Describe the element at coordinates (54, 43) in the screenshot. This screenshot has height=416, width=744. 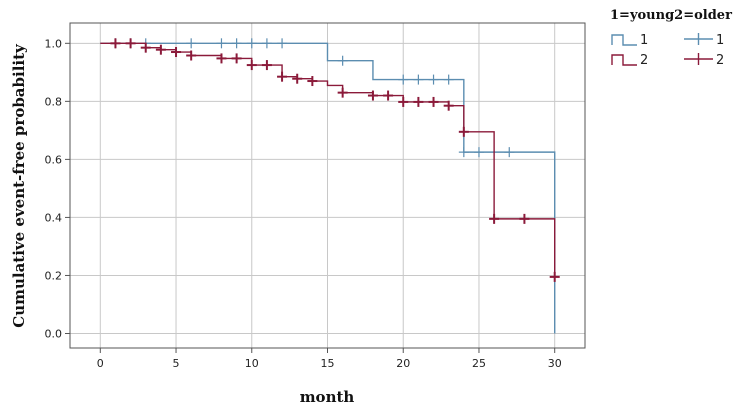
I see `y-tick-label: 1.0` at that location.